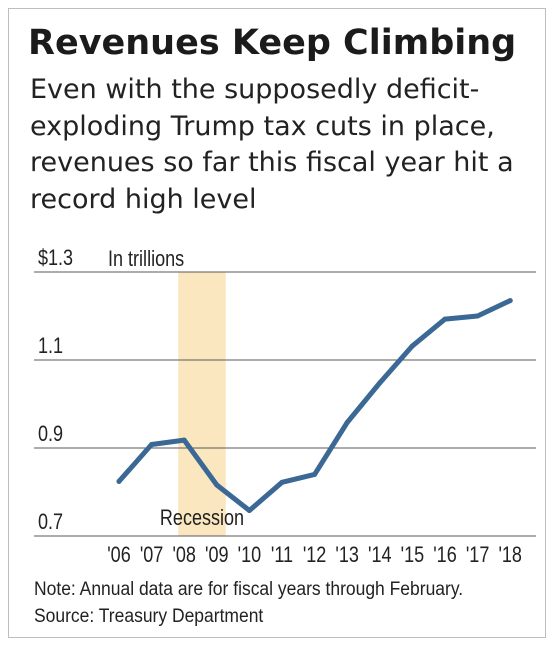  Describe the element at coordinates (50, 522) in the screenshot. I see `y-tick-label: 0.7` at that location.